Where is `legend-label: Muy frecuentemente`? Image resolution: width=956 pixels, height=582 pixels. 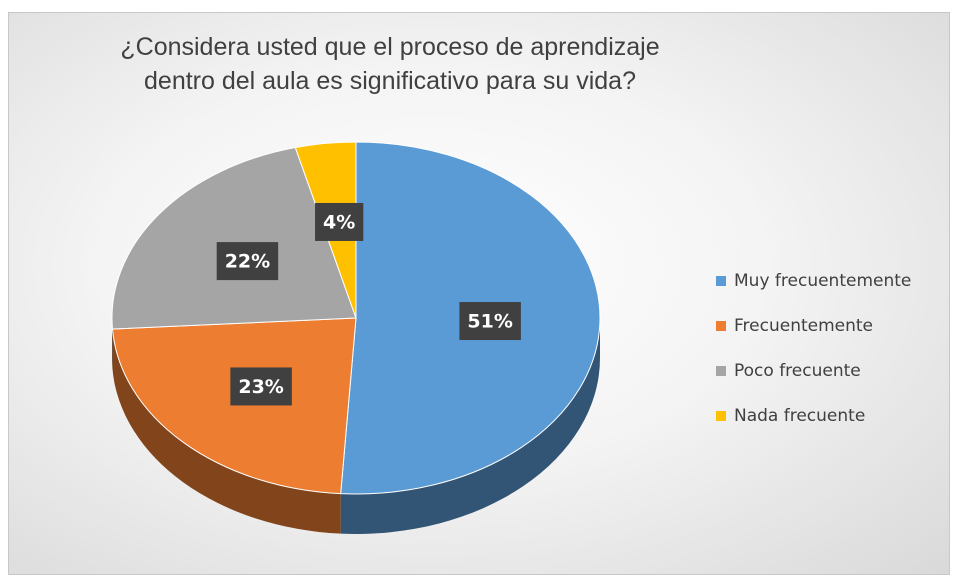
legend-label: Muy frecuentemente is located at coordinates (822, 281).